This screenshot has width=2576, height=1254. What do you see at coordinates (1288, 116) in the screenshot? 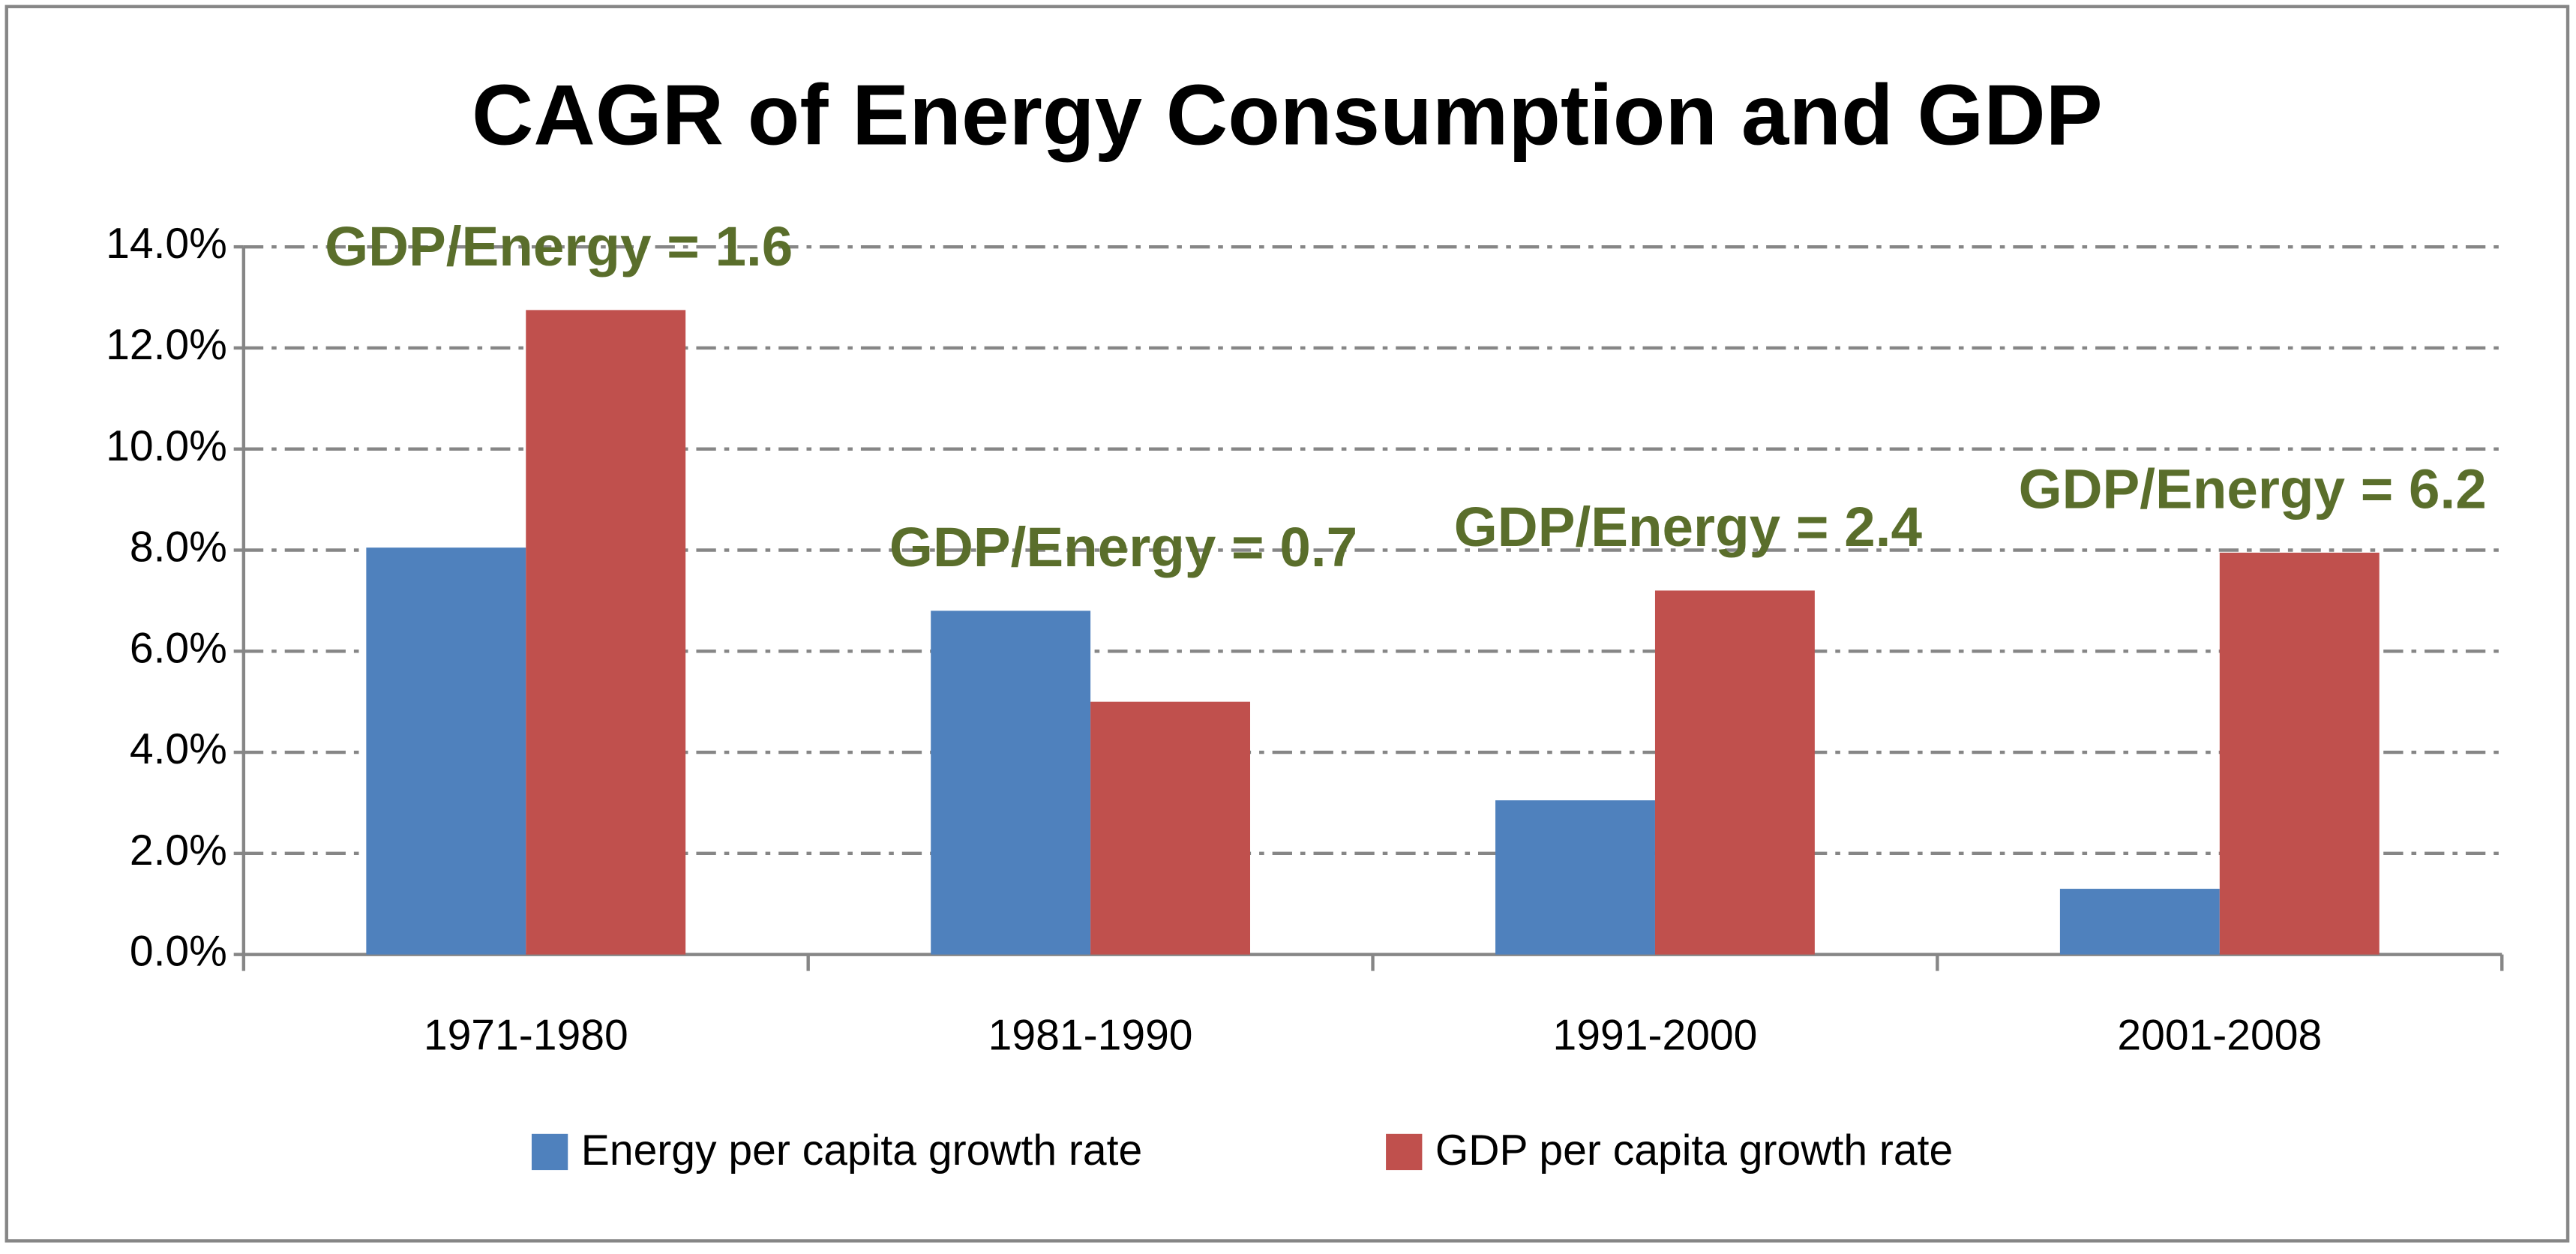
I see `chart-title: CAGR of Energy Consumption and GDP` at bounding box center [1288, 116].